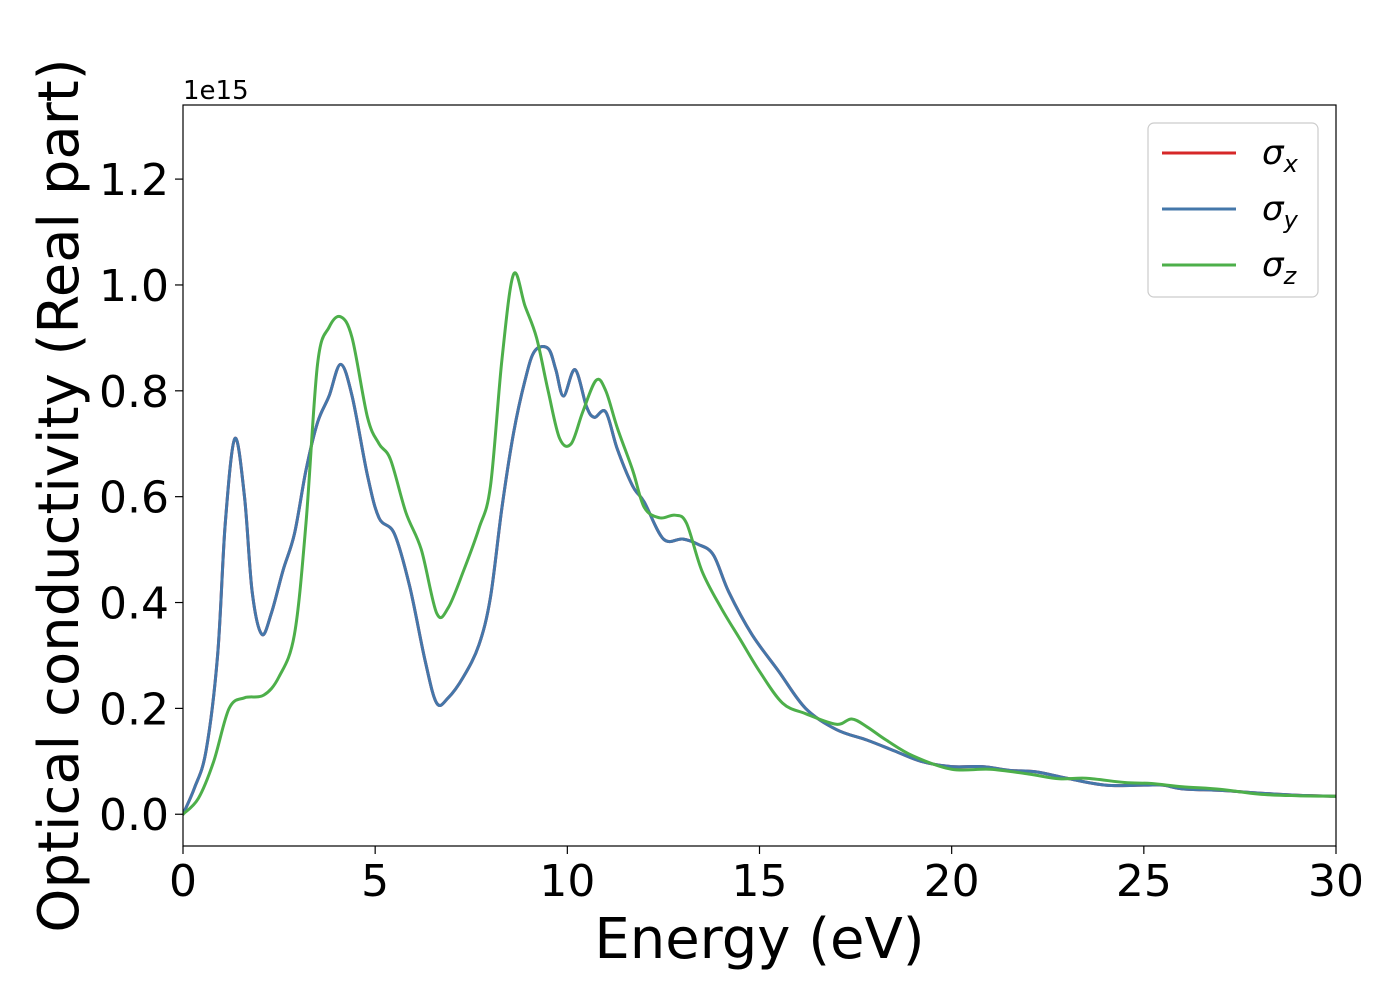 This screenshot has width=1400, height=1005. Describe the element at coordinates (759, 939) in the screenshot. I see `x-axis-label: Energy (eV)` at that location.